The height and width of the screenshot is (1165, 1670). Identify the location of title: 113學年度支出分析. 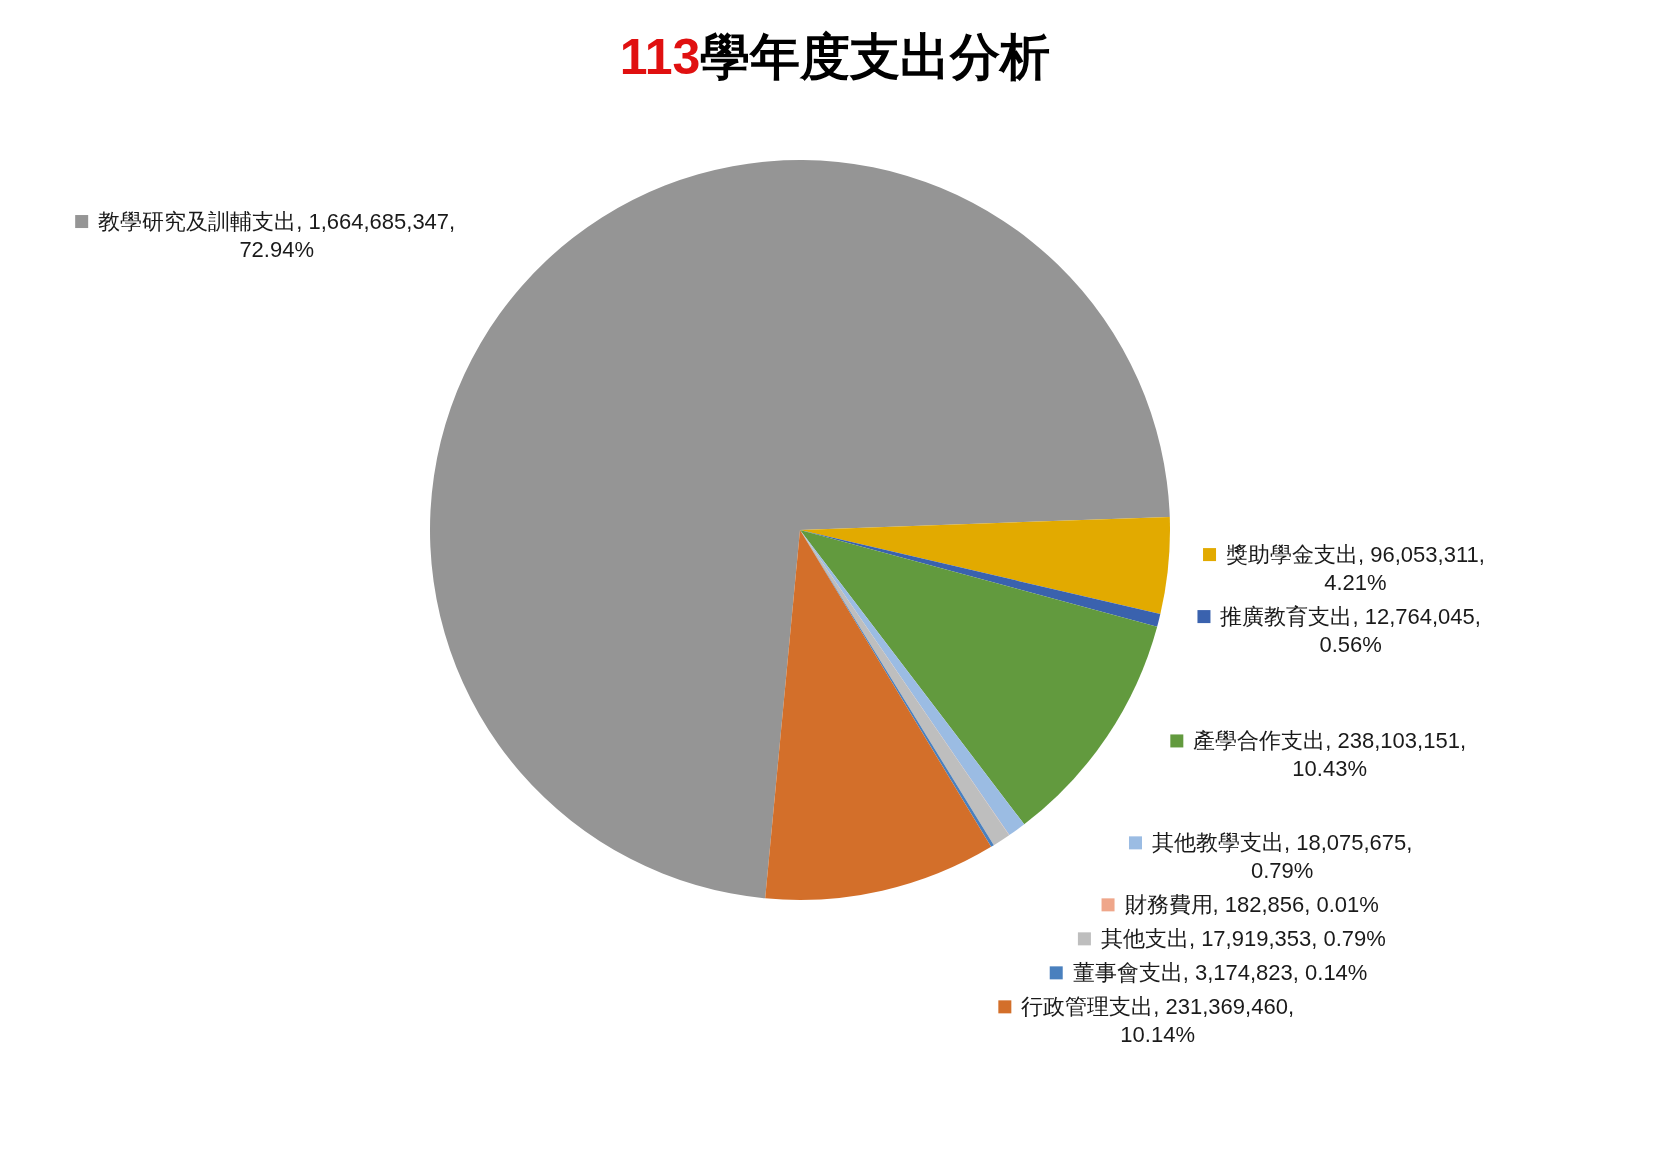
(835, 56).